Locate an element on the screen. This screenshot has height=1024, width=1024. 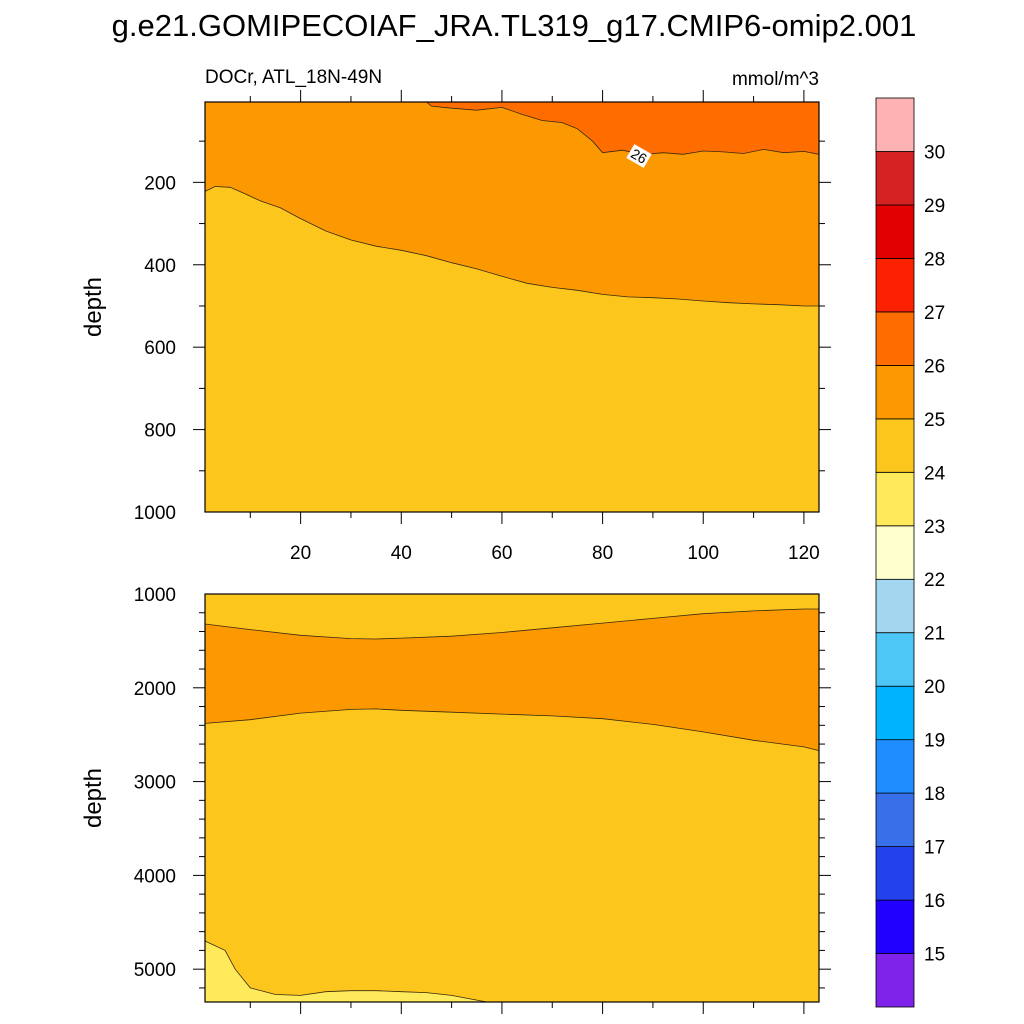
colorbar-label: 19 is located at coordinates (934, 741).